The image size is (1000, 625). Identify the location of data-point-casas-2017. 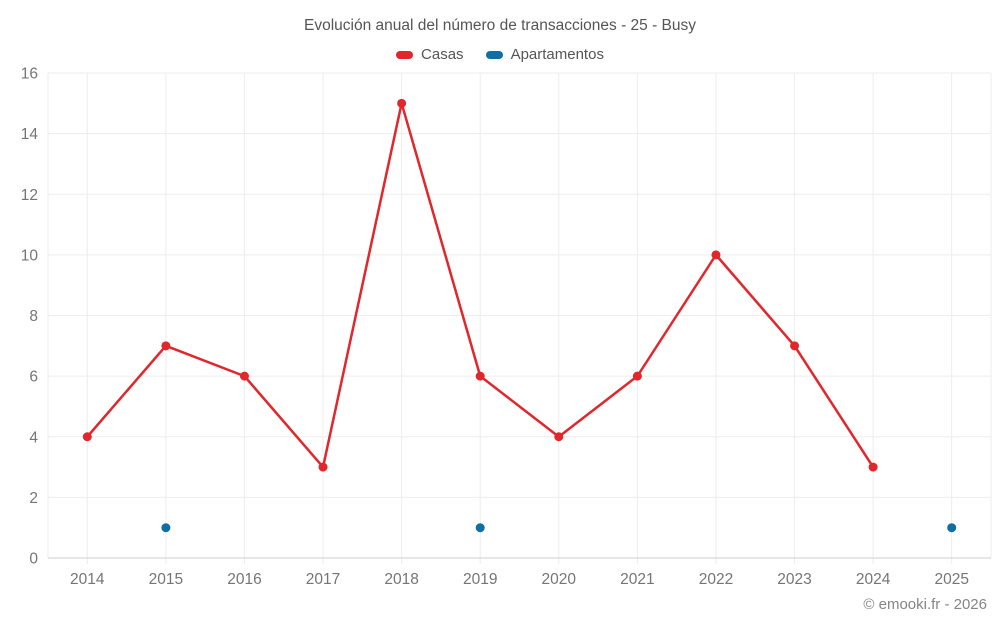
(323, 467).